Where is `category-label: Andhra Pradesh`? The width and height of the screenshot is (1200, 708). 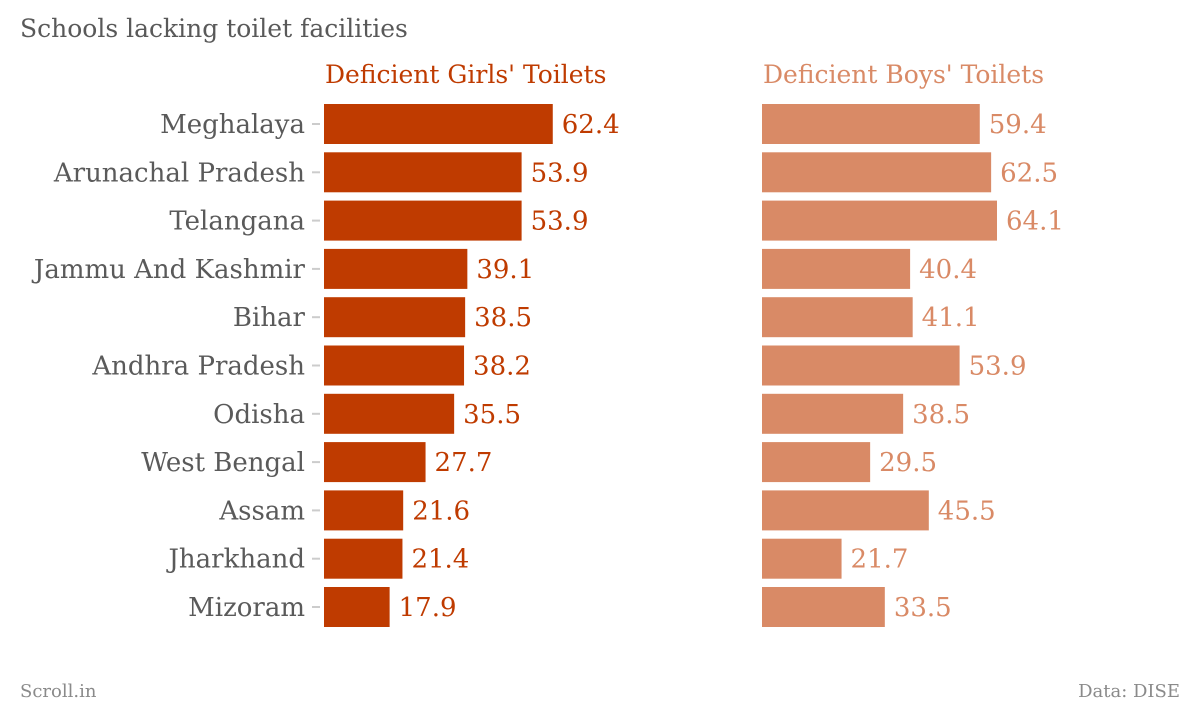
category-label: Andhra Pradesh is located at coordinates (198, 367).